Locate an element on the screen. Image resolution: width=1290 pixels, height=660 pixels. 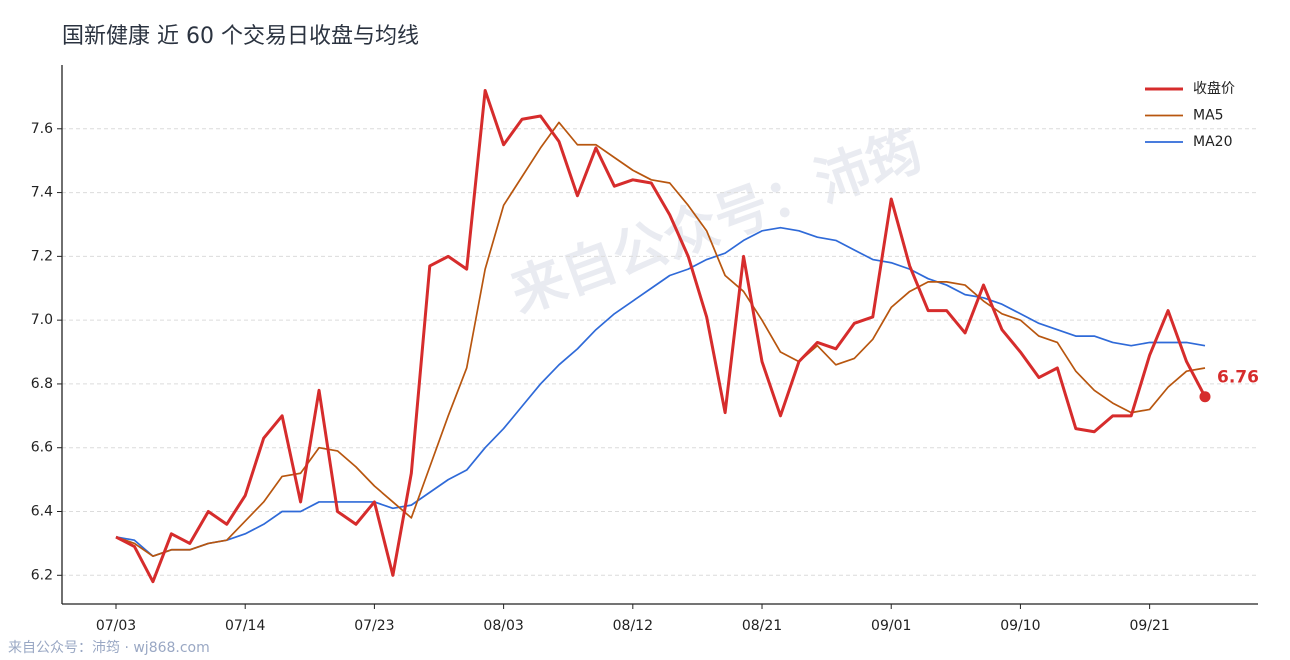
x-tick-label: 08/03 is located at coordinates (503, 626).